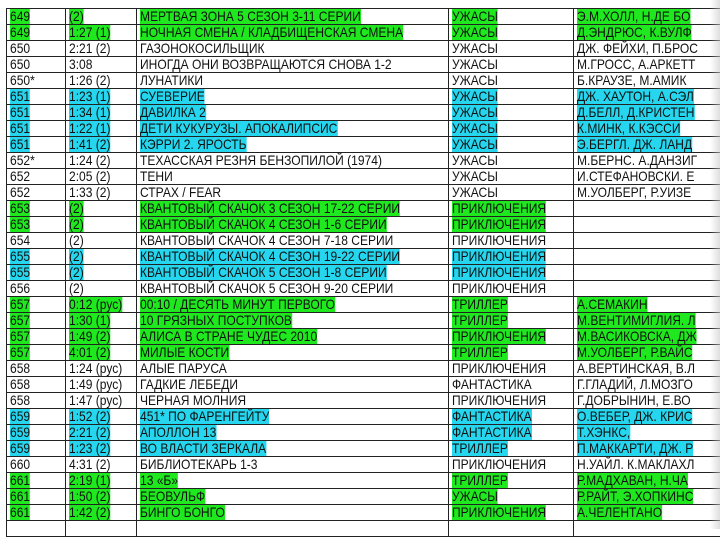 This screenshot has height=537, width=720. What do you see at coordinates (292, 369) in the screenshot?
I see `title-cell: АЛЫЕ ПАРУСА` at bounding box center [292, 369].